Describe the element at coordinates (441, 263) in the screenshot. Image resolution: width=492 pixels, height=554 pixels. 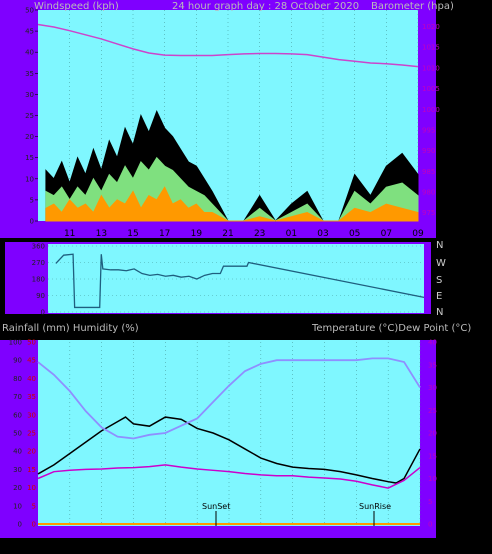
I see `dir-label-w: W` at that location.